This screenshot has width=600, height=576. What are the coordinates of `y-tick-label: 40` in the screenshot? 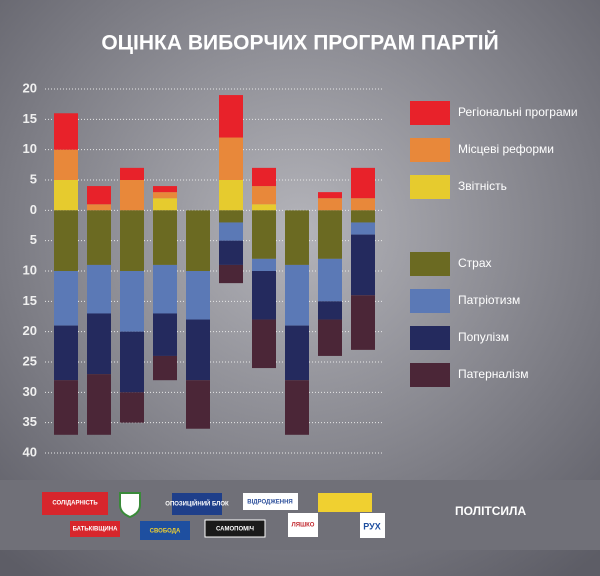 It's located at (30, 451).